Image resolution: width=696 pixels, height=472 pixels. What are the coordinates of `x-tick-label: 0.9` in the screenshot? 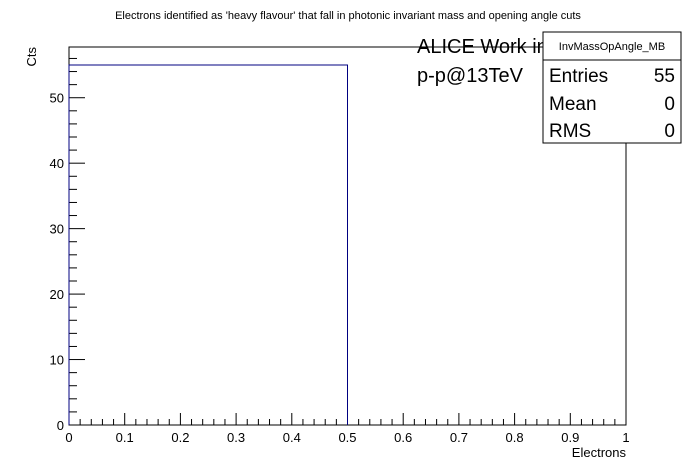 It's located at (570, 437).